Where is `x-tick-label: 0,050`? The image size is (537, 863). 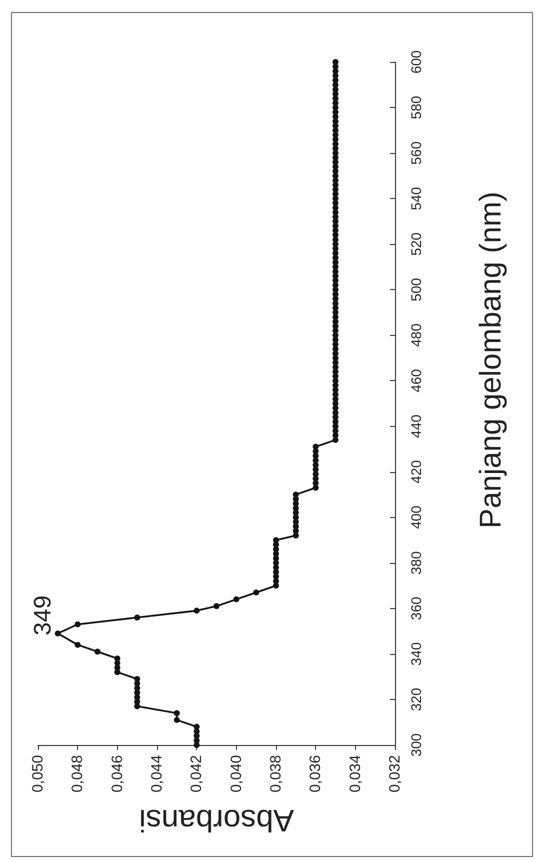
x-tick-label: 0,050 is located at coordinates (38, 774).